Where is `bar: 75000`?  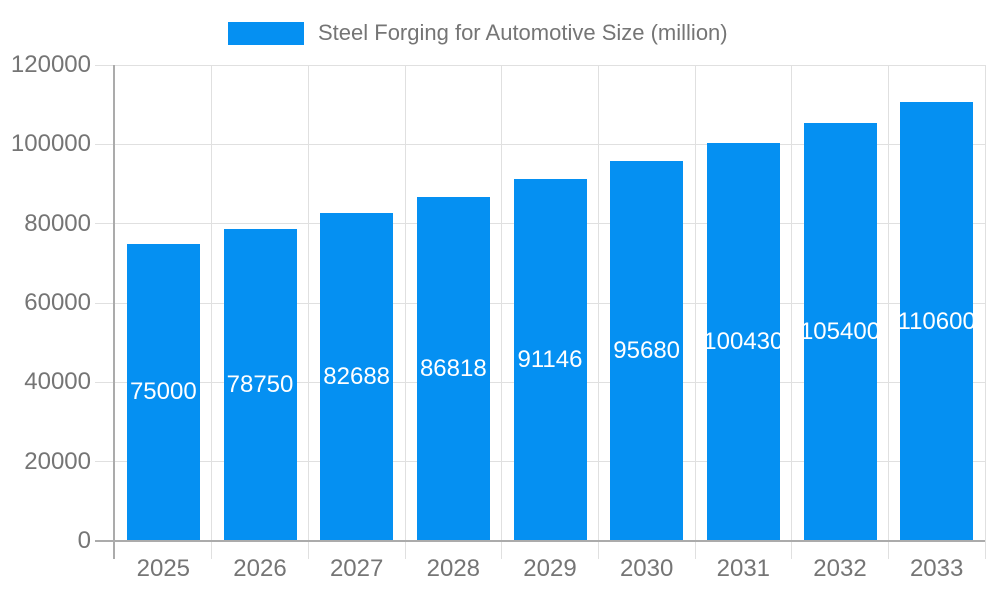
bar: 75000 is located at coordinates (163, 392).